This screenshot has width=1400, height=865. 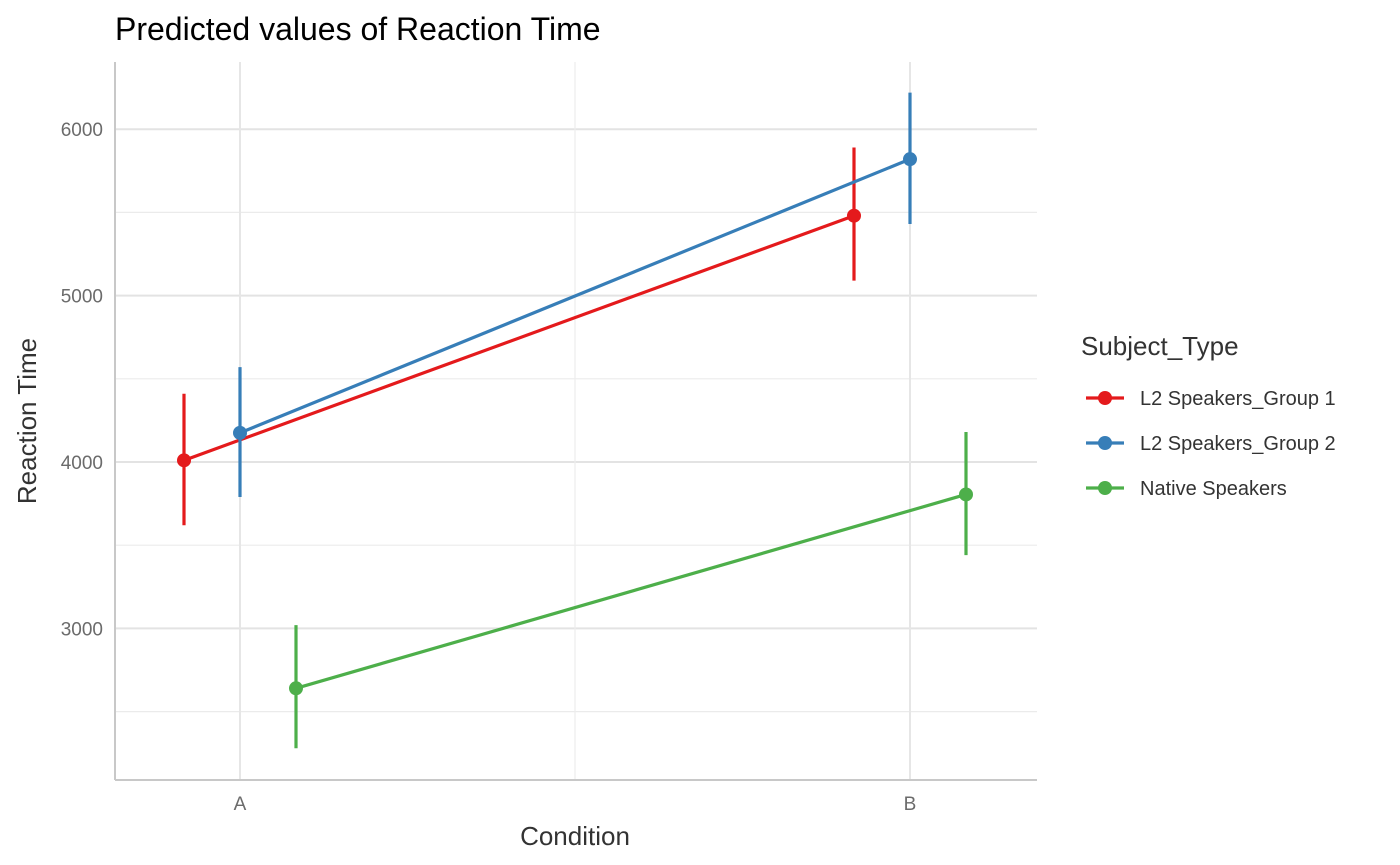 I want to click on legend-item: L2 Speakers_Group 1, so click(x=1211, y=399).